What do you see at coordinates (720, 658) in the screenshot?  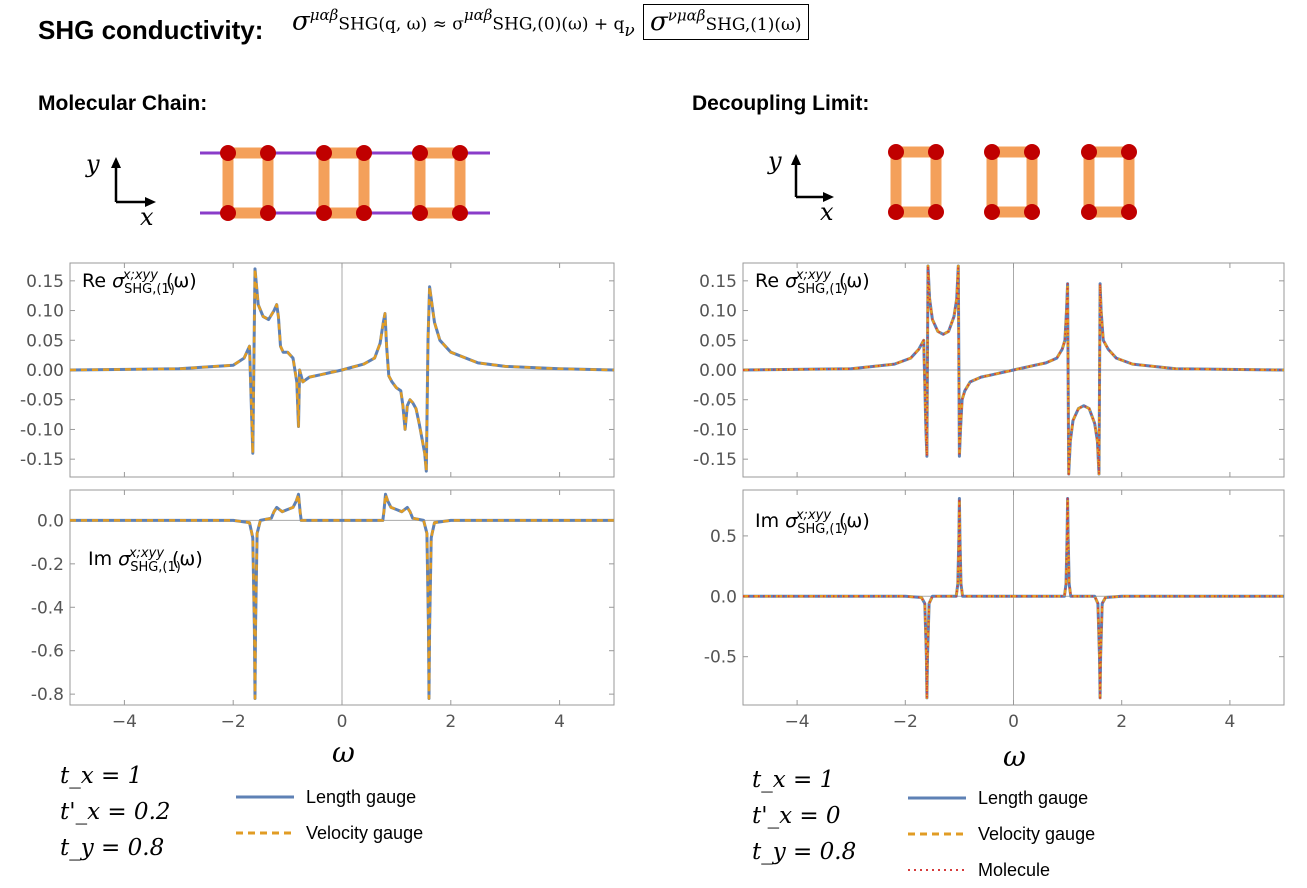 I see `y-tick-label: -0.5` at bounding box center [720, 658].